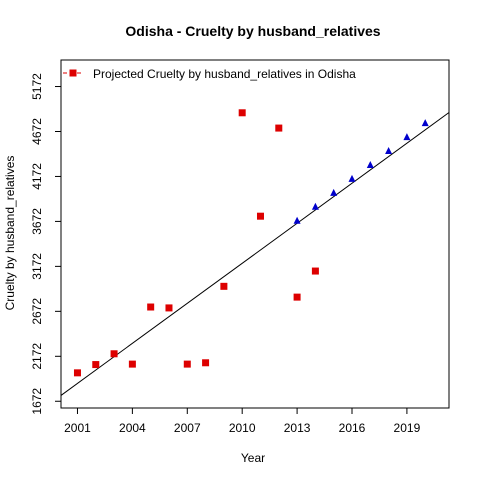 This screenshot has height=480, width=480. What do you see at coordinates (37, 266) in the screenshot?
I see `y-tick-label: 3172` at bounding box center [37, 266].